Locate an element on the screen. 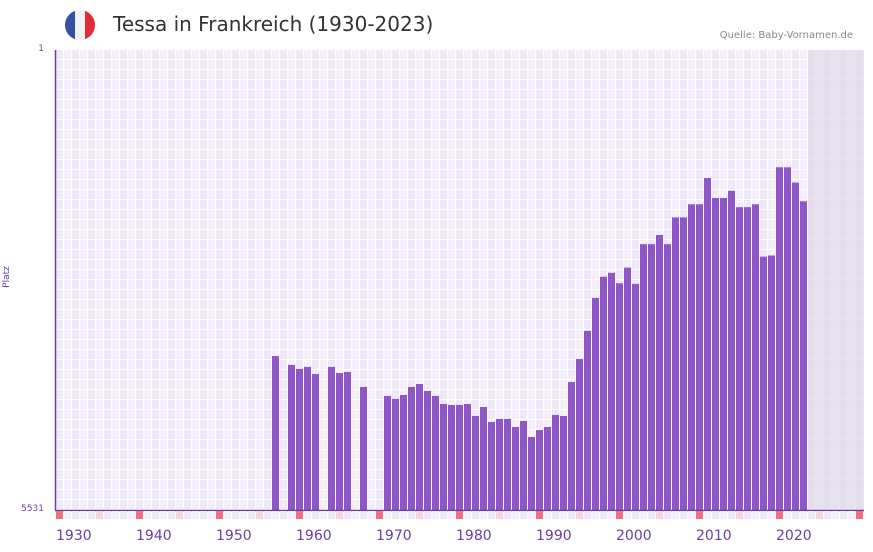 This screenshot has width=873, height=552. bar-2020 is located at coordinates (779, 338).